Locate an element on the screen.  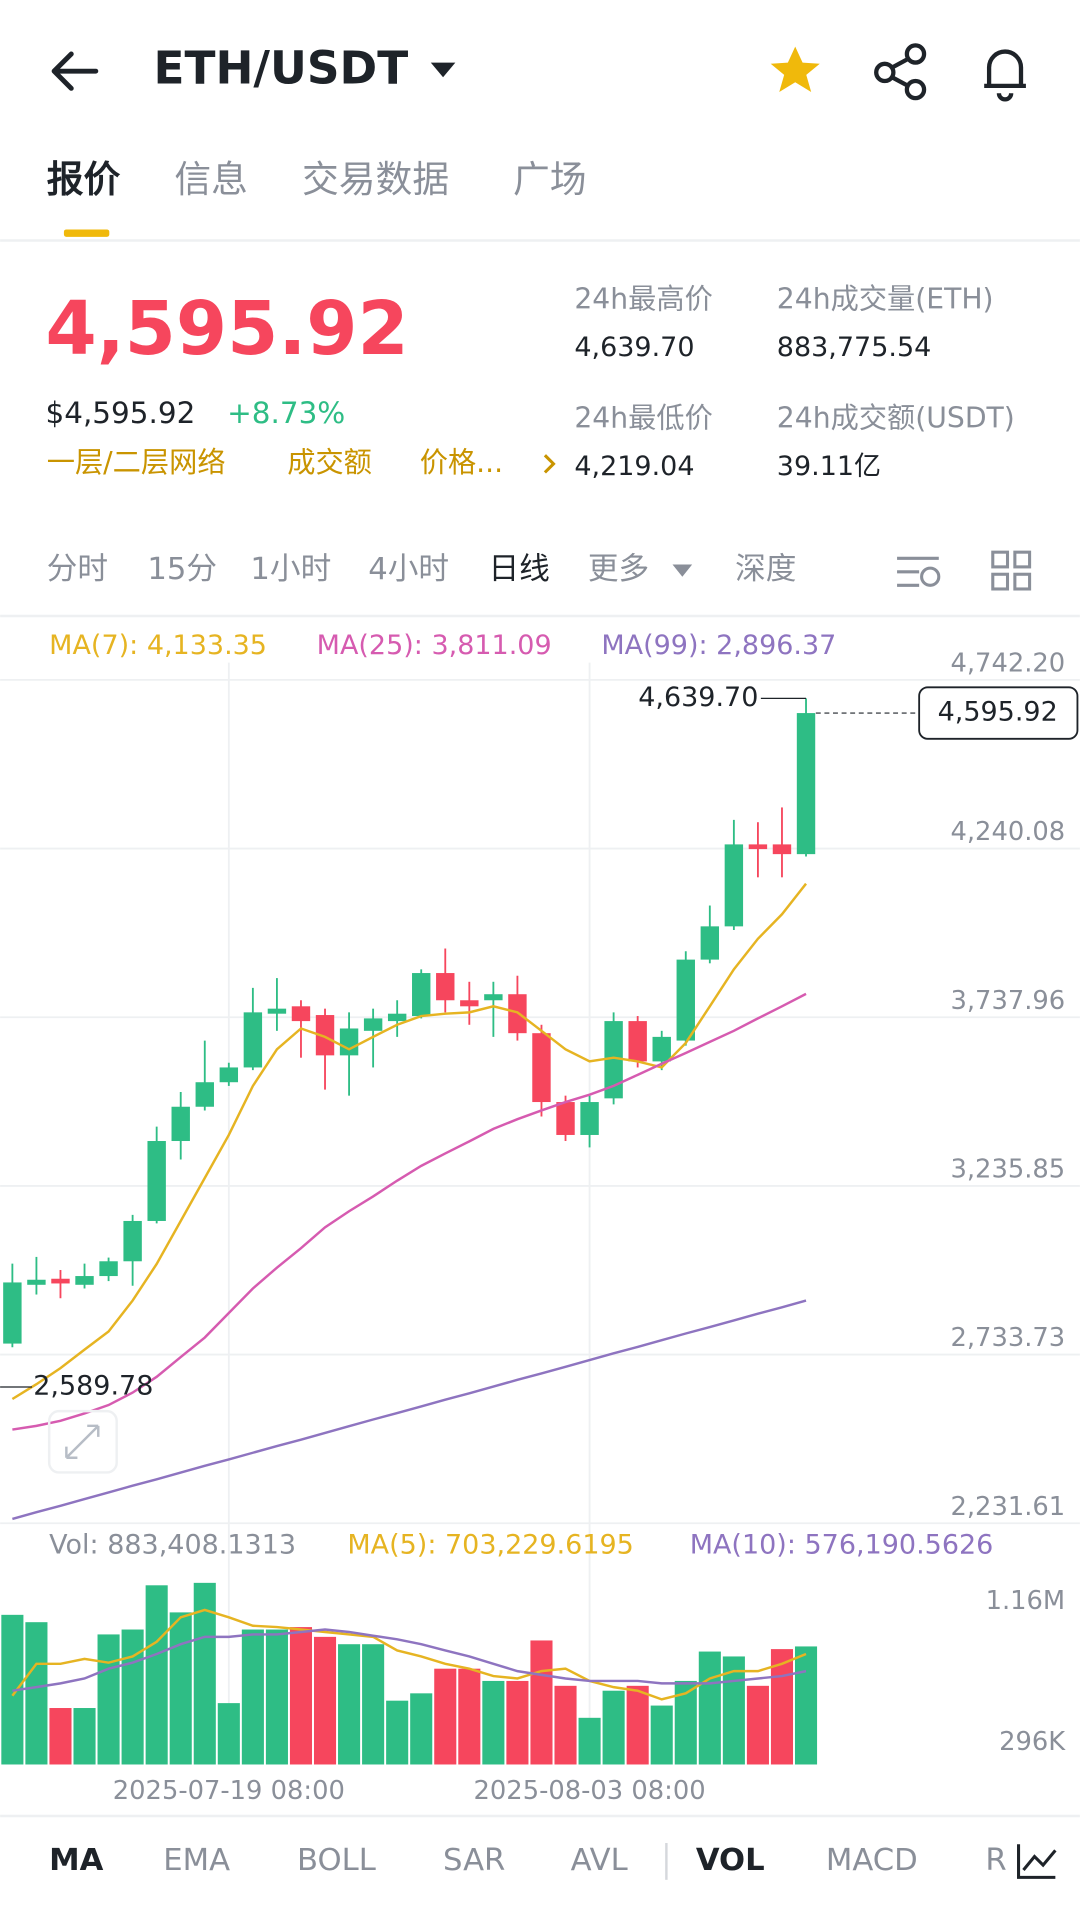
last-price-box is located at coordinates (998, 713).